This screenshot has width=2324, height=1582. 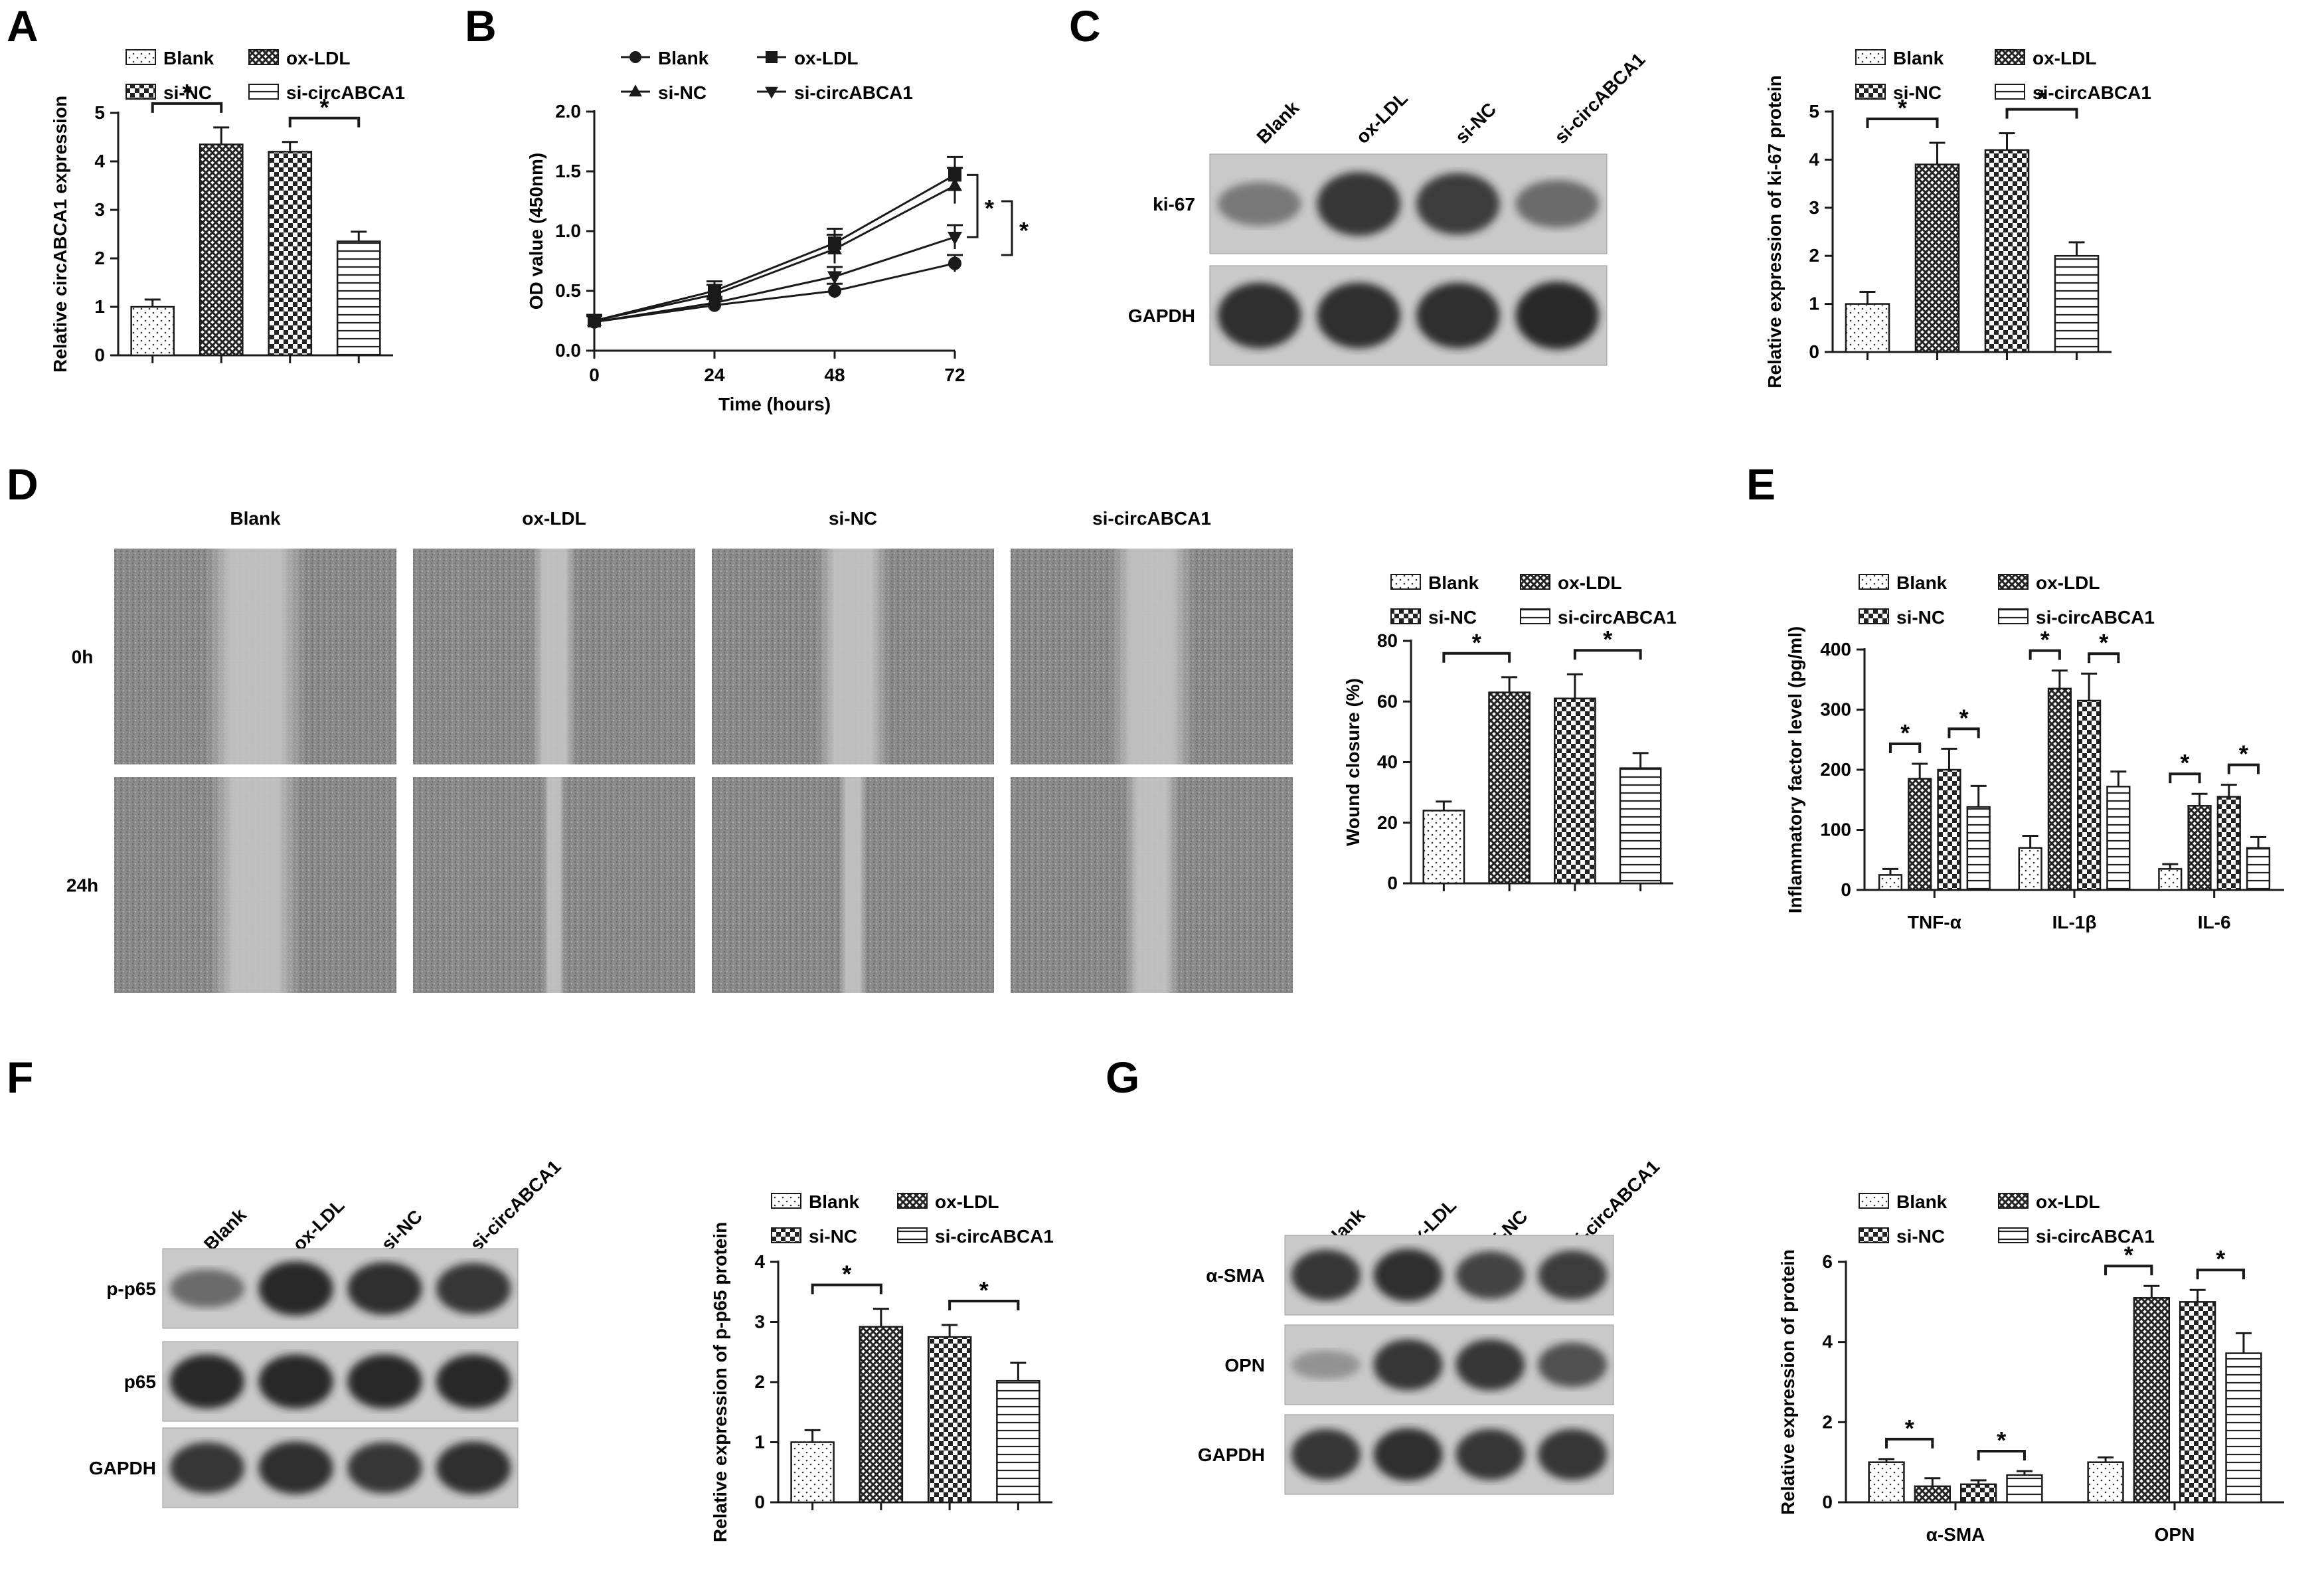 I want to click on y-axis-label-C: Relative expression of ki-67 protein, so click(x=1774, y=232).